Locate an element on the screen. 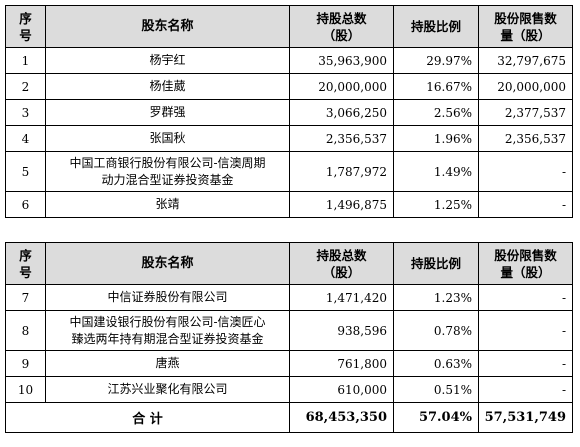  ratio-cell: 16.67% is located at coordinates (436, 86).